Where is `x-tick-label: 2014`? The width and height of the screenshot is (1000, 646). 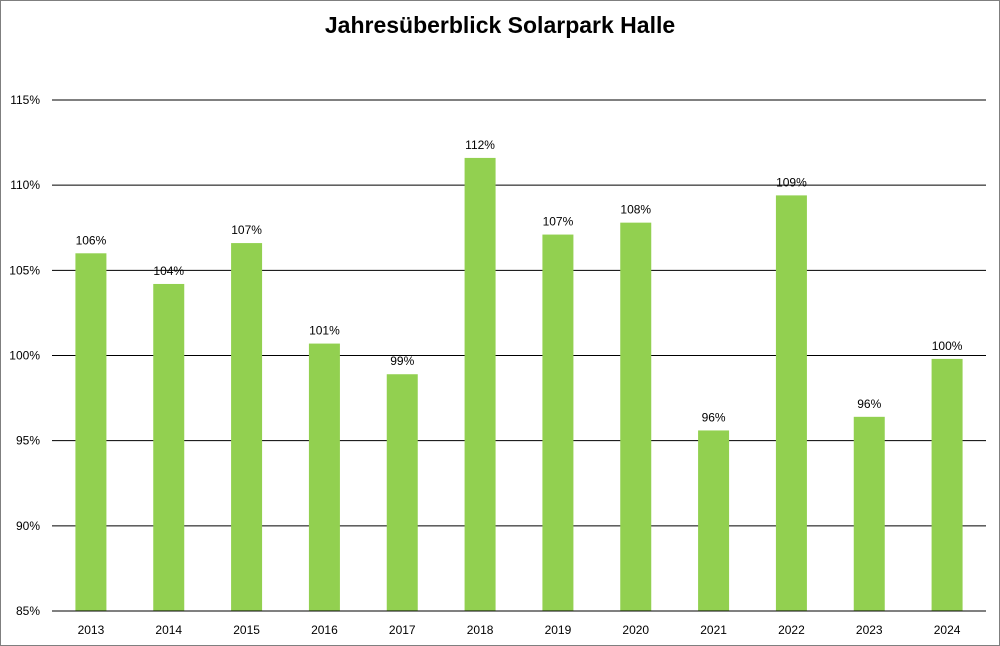
x-tick-label: 2014 is located at coordinates (168, 630).